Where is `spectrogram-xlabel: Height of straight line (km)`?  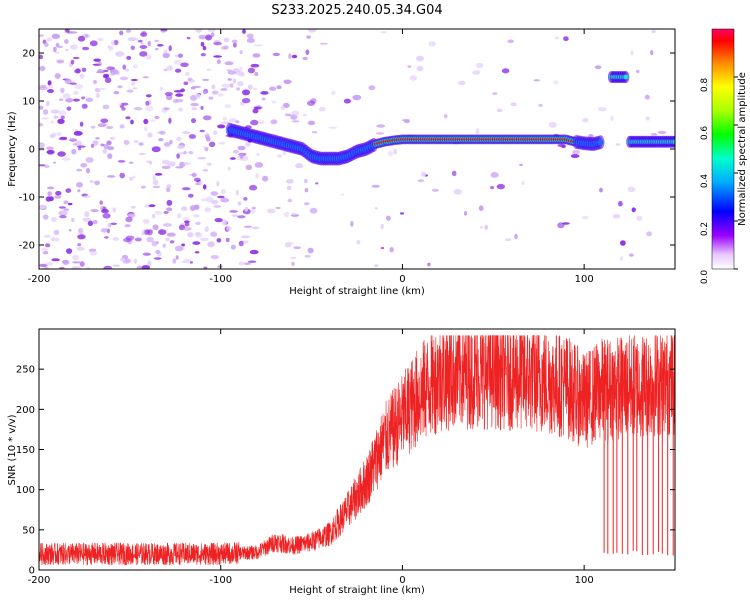
spectrogram-xlabel: Height of straight line (km) is located at coordinates (357, 291).